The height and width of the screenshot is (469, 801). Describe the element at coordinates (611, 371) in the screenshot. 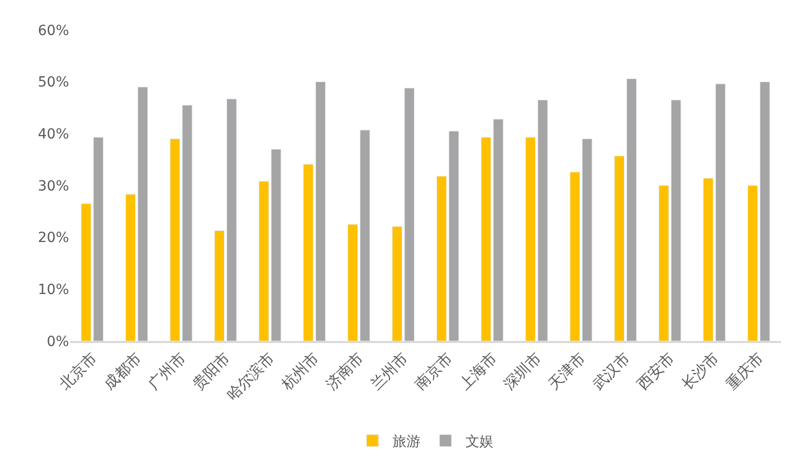

I see `x-tick-label: 武汉市` at that location.